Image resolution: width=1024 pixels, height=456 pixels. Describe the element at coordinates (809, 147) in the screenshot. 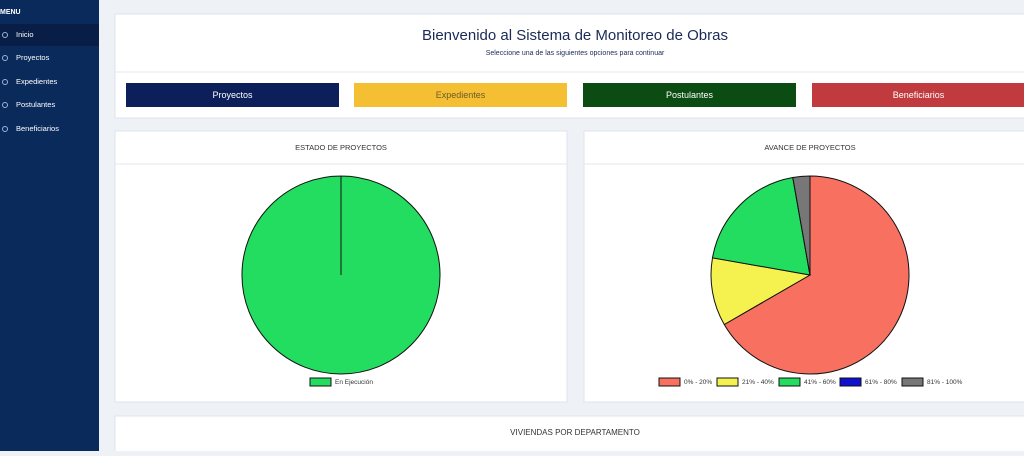

I see `chart-title: AVANCE DE PROYECTOS` at that location.